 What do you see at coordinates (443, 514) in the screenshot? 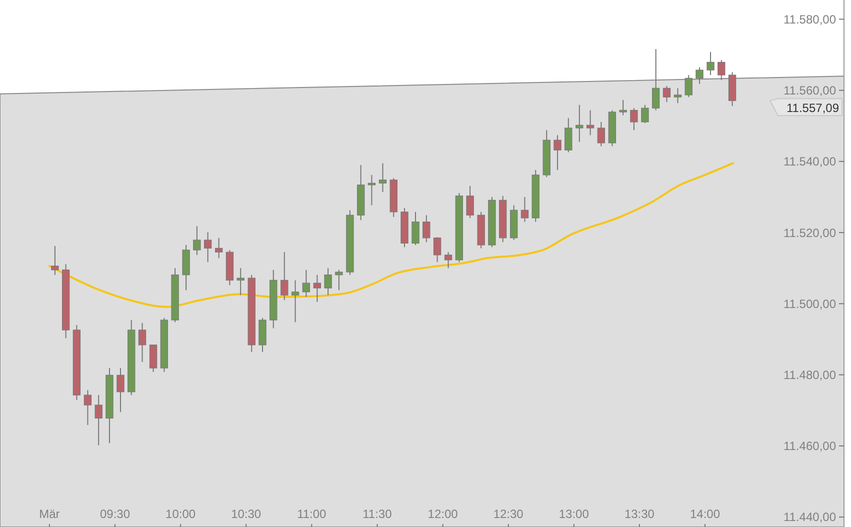
I see `x-tick-label: 12:00` at bounding box center [443, 514].